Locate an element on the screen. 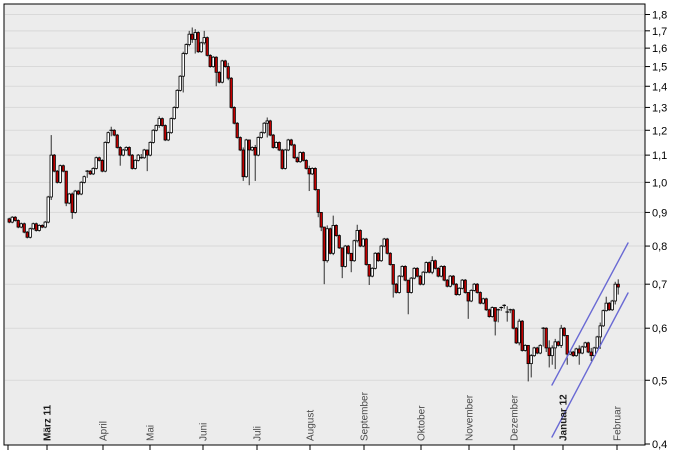 This screenshot has width=673, height=461. y-axis-label: 1,0 is located at coordinates (659, 183).